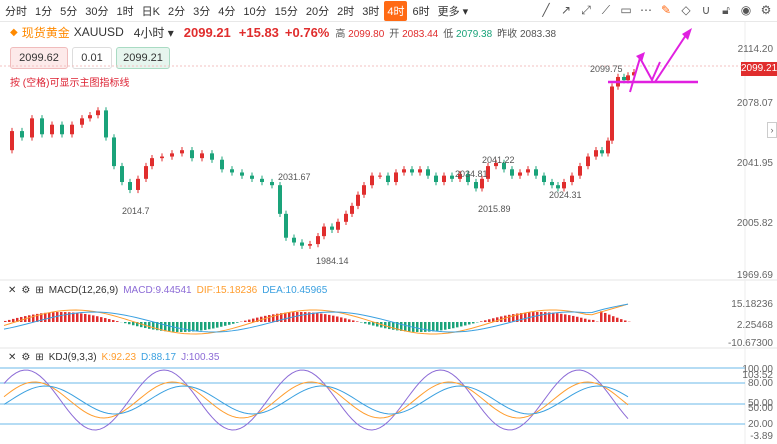 This screenshot has width=777, height=444. I want to click on symbol-code: XAUUSD, so click(98, 32).